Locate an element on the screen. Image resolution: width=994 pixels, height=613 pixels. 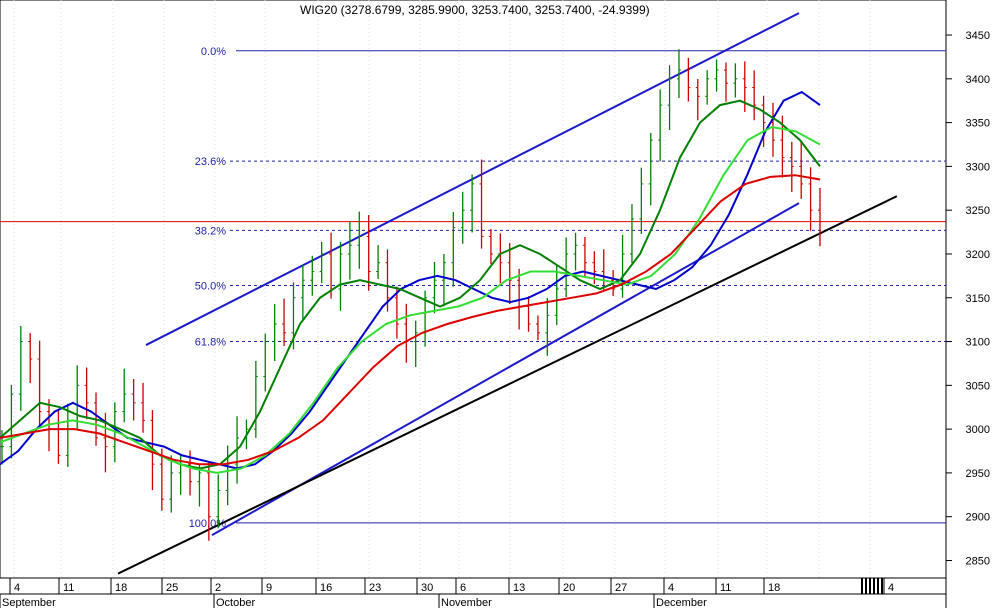
y-tick-label: 3450 is located at coordinates (978, 36).